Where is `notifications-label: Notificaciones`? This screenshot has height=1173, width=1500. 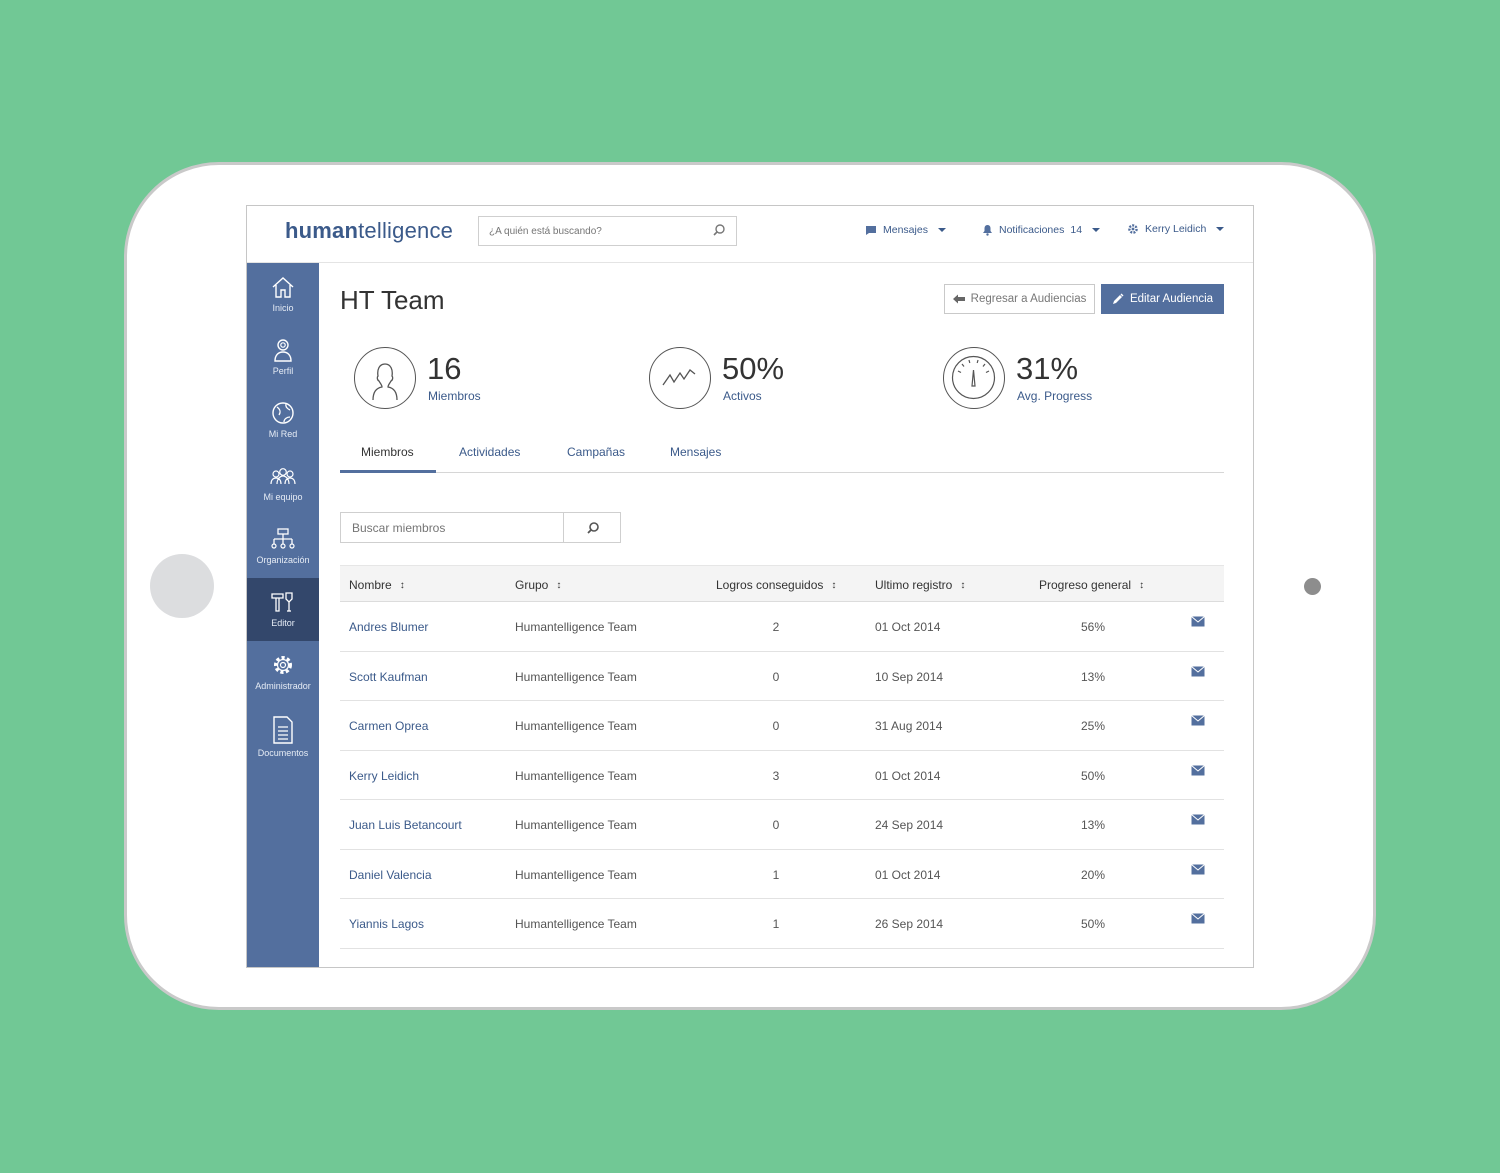
notifications-label: Notificaciones is located at coordinates (1032, 230).